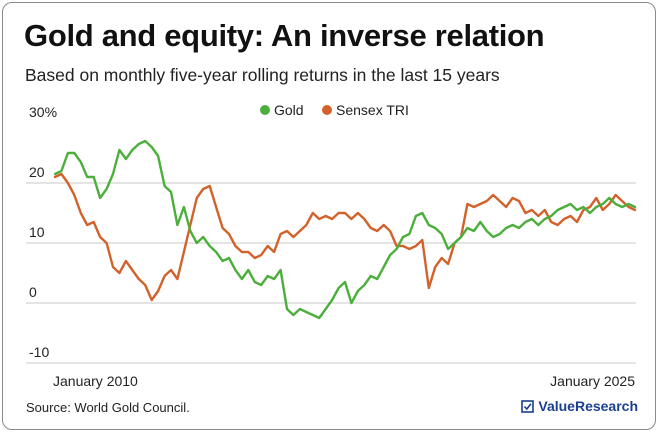 Image resolution: width=660 pixels, height=433 pixels. What do you see at coordinates (284, 35) in the screenshot?
I see `chart-title: Gold and equity: An inverse relation` at bounding box center [284, 35].